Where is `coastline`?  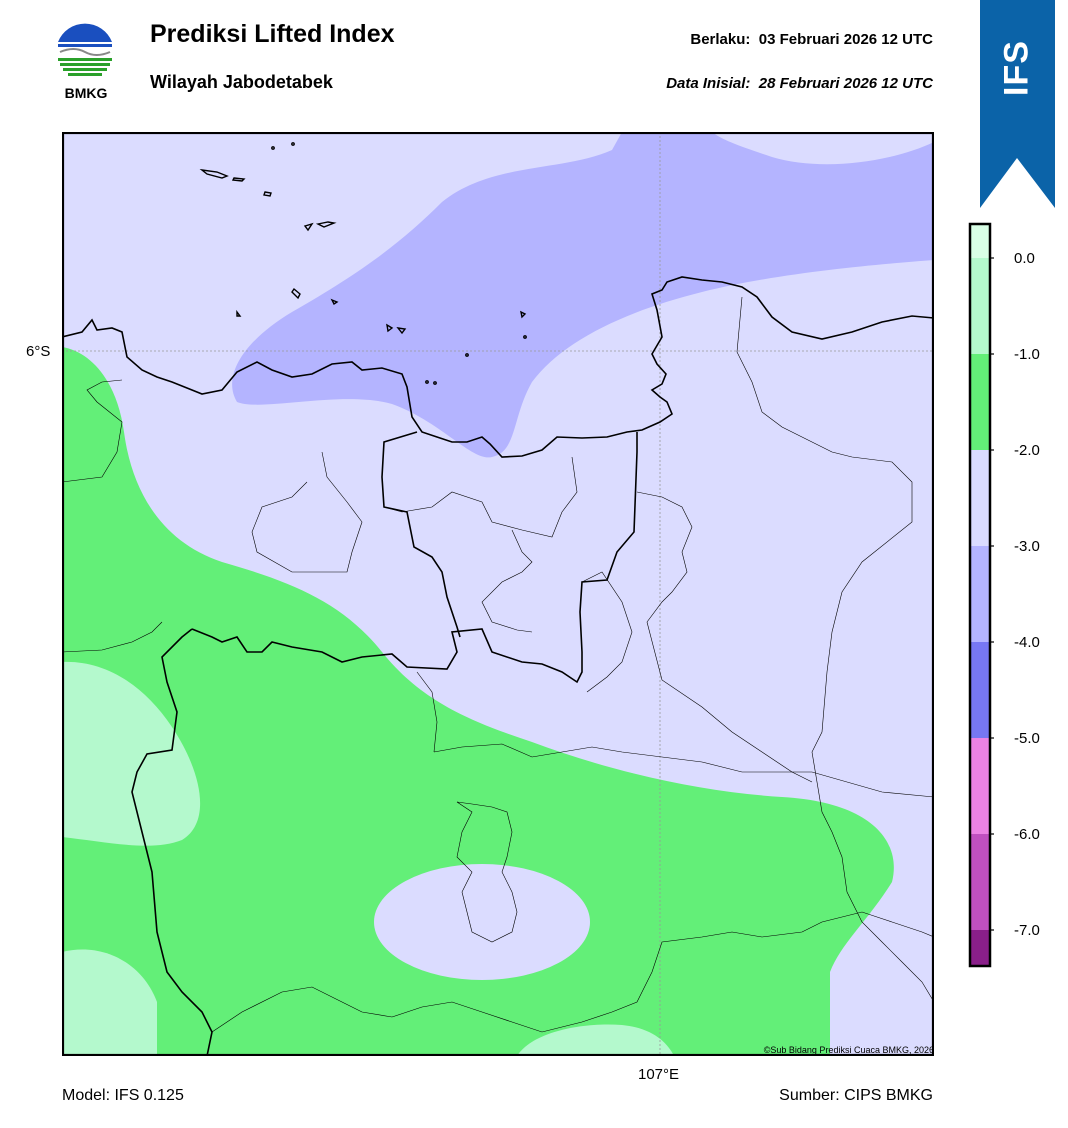 coastline is located at coordinates (498, 367).